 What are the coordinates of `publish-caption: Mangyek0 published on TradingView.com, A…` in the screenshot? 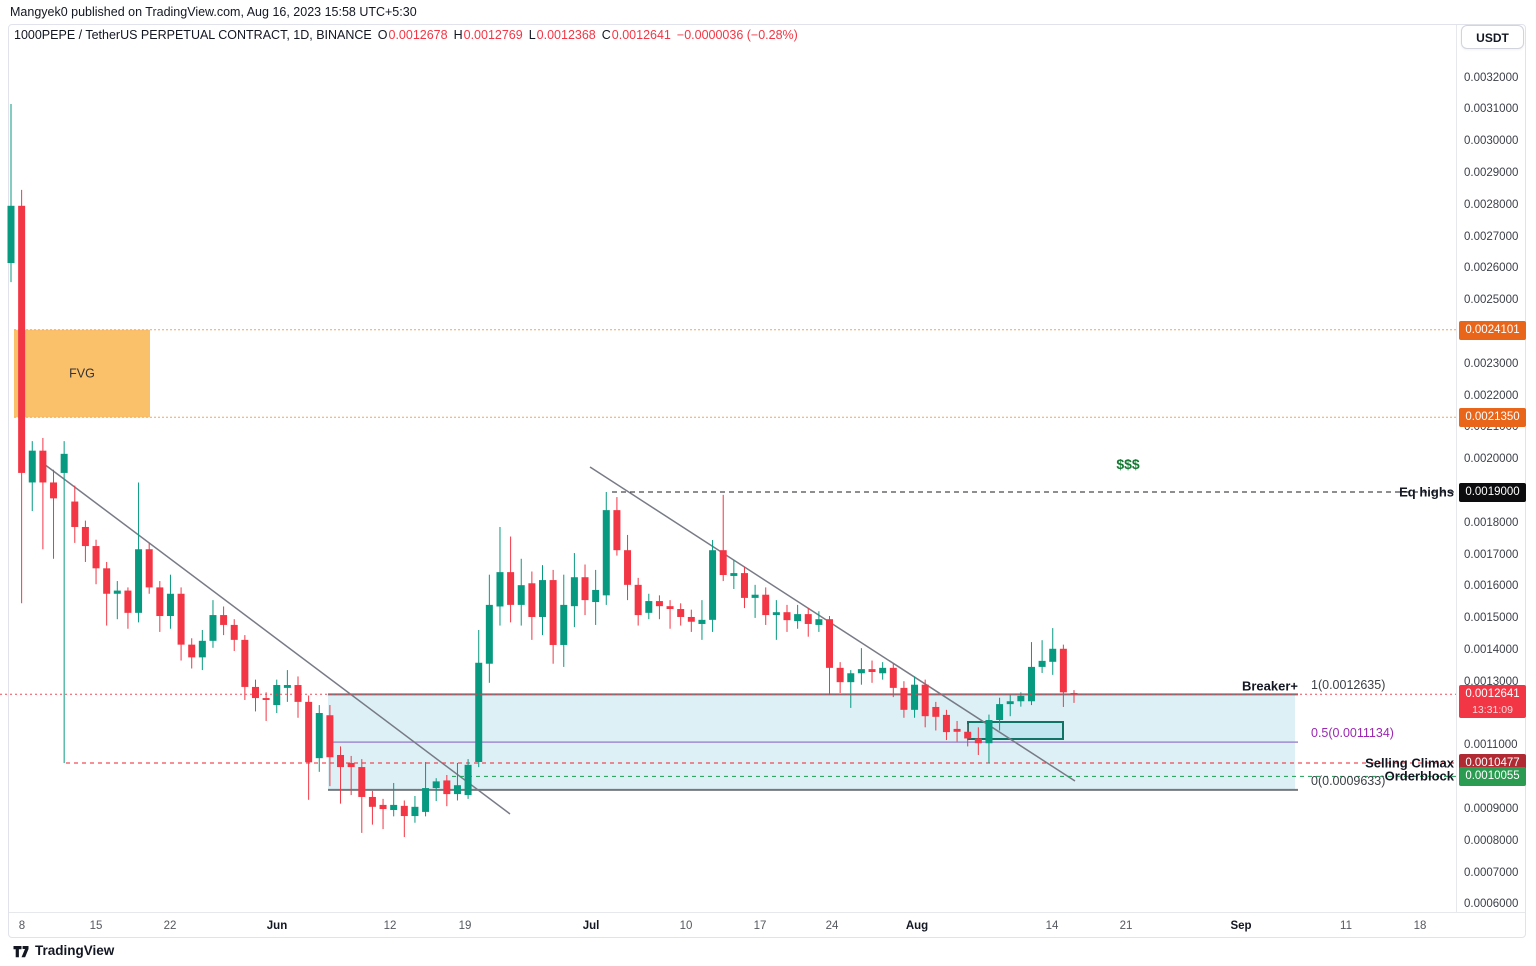 It's located at (213, 12).